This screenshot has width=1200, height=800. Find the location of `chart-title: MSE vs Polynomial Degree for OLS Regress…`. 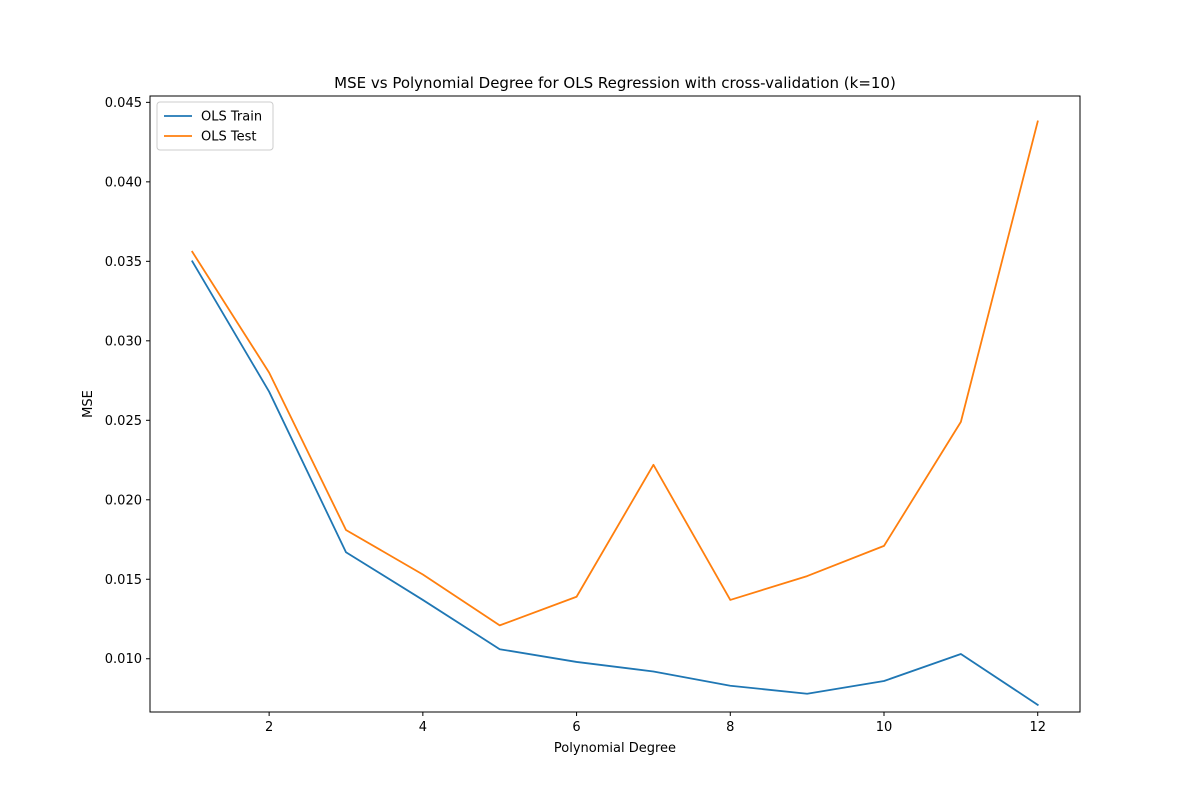

chart-title: MSE vs Polynomial Degree for OLS Regress… is located at coordinates (615, 83).